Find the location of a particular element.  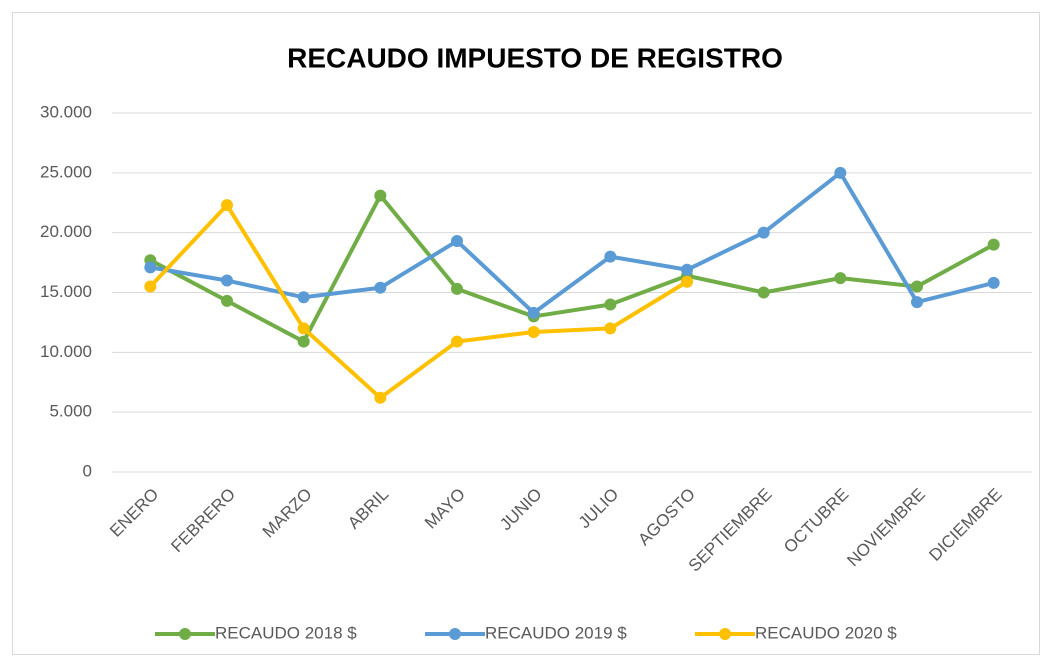

legend-label: RECAUDO 2019 $ is located at coordinates (556, 632).